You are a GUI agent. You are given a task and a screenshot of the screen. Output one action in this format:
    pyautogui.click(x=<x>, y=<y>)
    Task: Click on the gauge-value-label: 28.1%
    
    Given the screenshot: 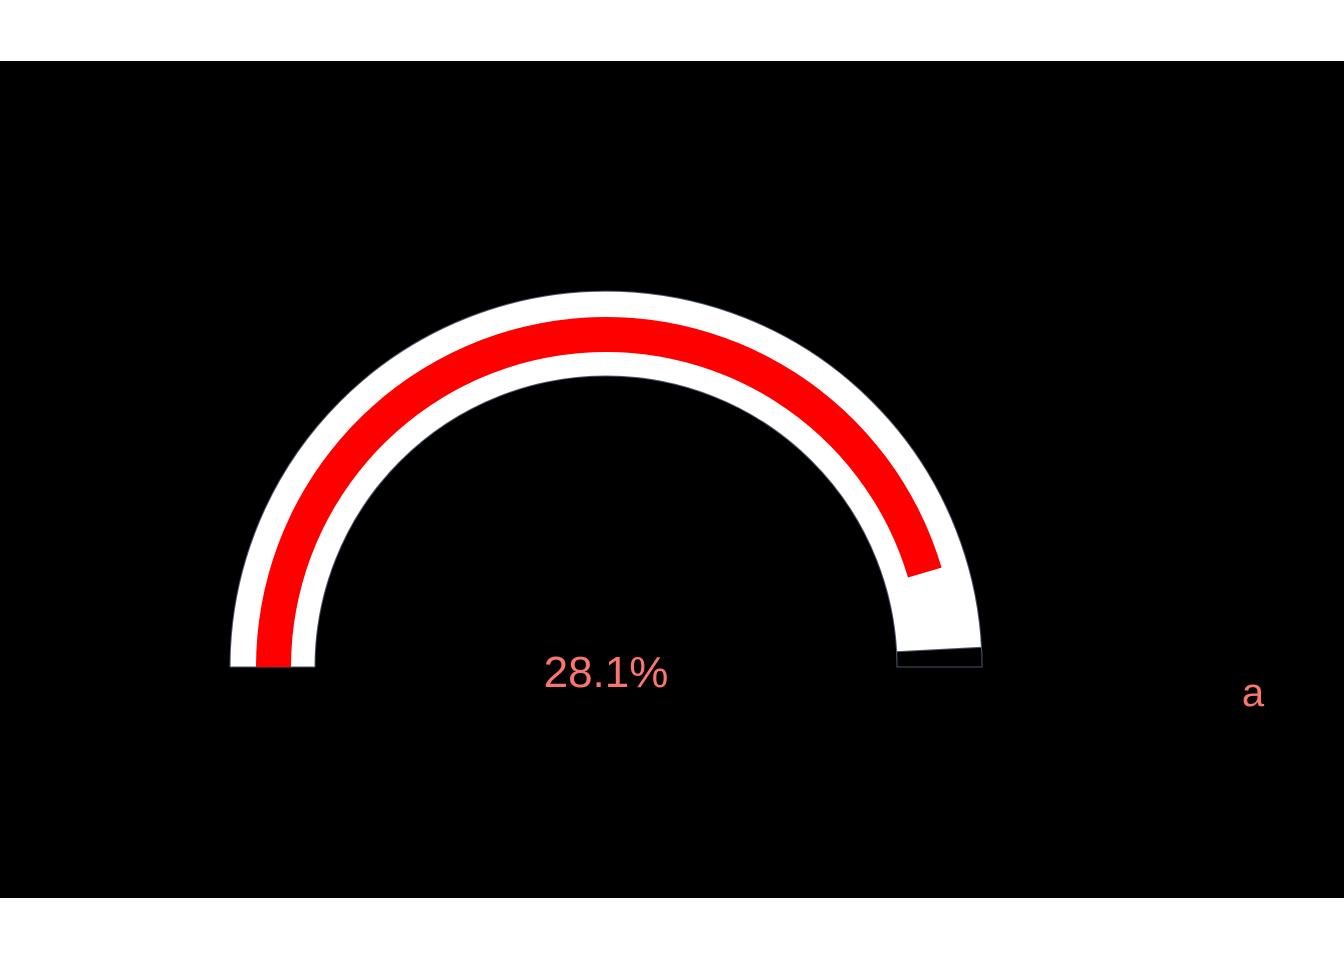 What is the action you would take?
    pyautogui.click(x=606, y=672)
    